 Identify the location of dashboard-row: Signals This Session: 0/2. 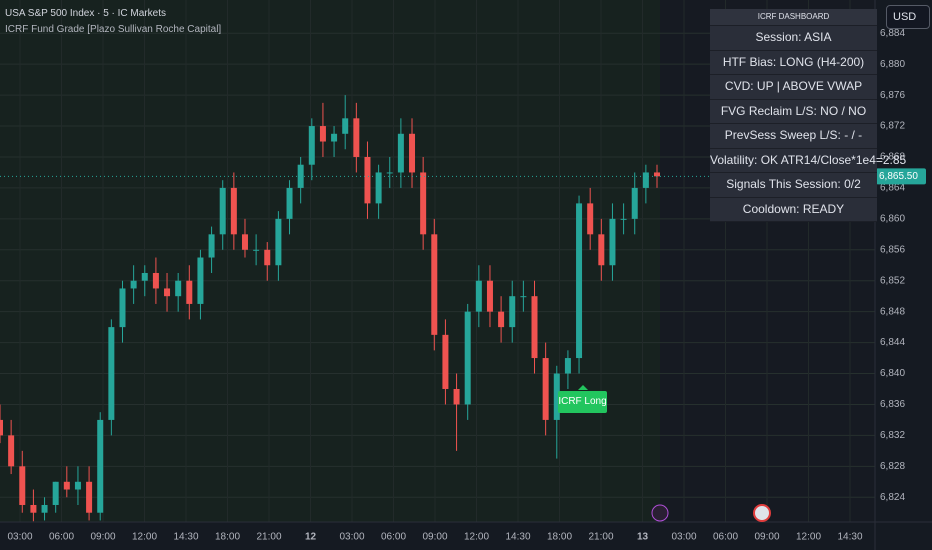
(793, 185).